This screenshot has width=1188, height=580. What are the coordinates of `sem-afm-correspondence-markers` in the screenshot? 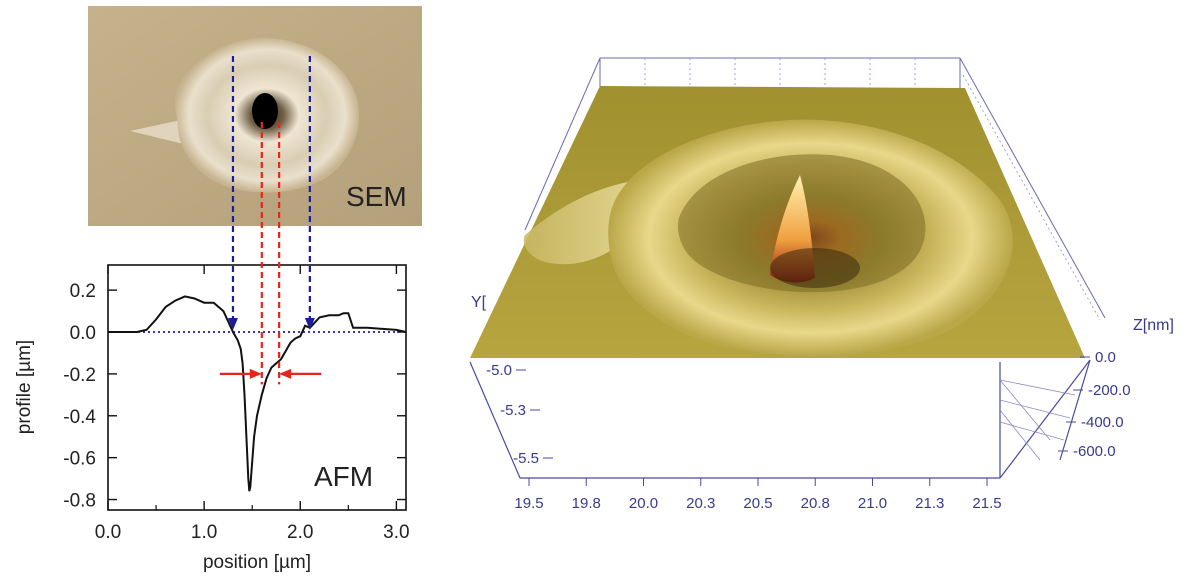 It's located at (270, 220).